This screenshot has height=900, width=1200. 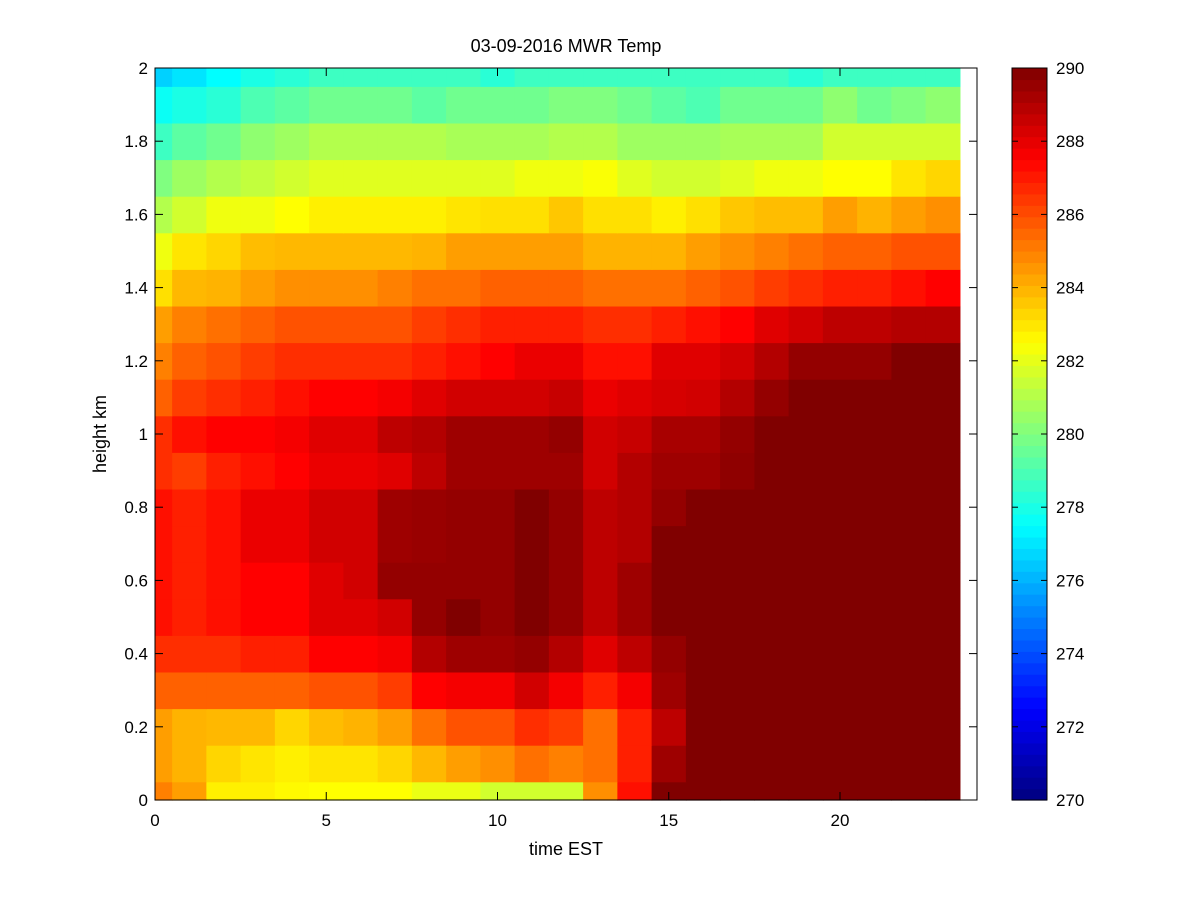 What do you see at coordinates (1070, 507) in the screenshot?
I see `colorbar-tick-label: 278` at bounding box center [1070, 507].